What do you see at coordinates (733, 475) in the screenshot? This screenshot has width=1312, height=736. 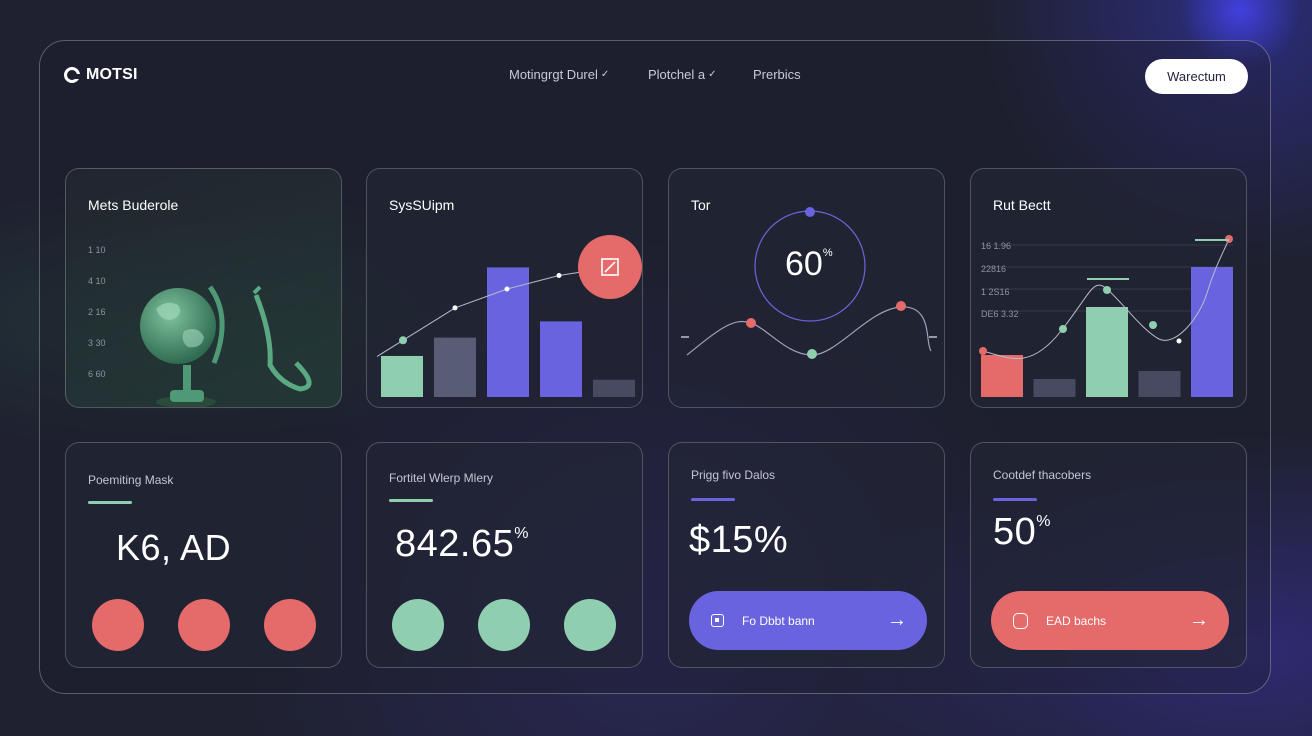 I see `card-title: Prigg fivo Dalos` at bounding box center [733, 475].